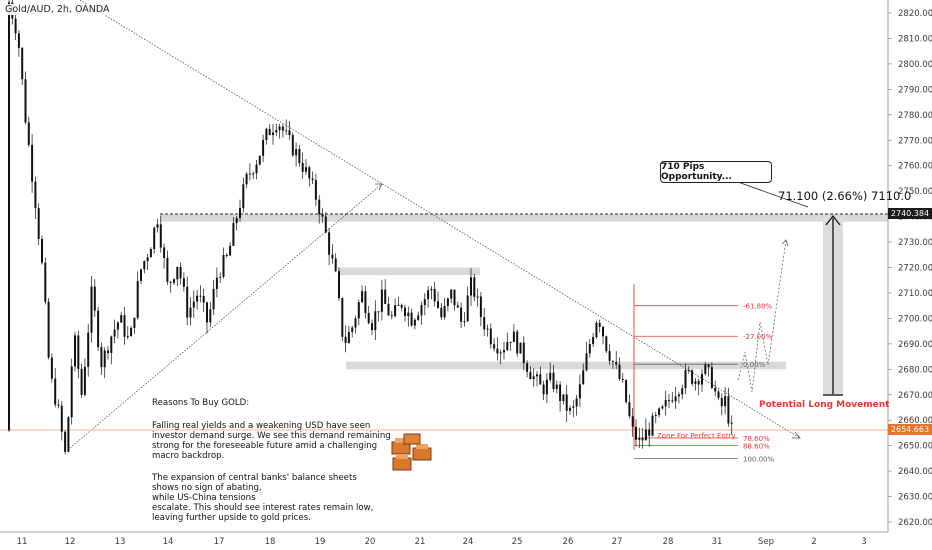 The width and height of the screenshot is (932, 550). I want to click on time-tick-label: Sep, so click(766, 542).